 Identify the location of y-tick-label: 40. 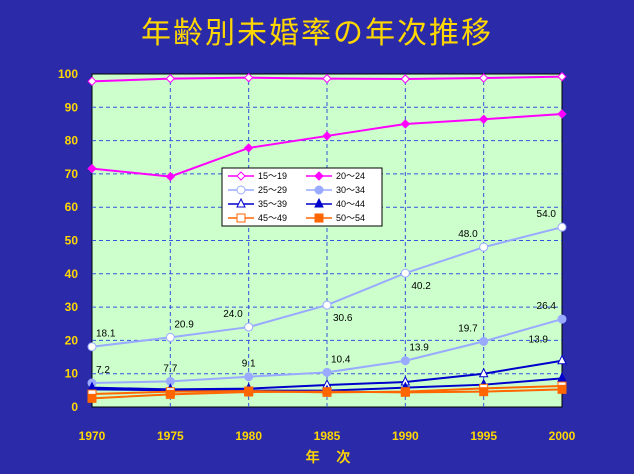
(72, 274).